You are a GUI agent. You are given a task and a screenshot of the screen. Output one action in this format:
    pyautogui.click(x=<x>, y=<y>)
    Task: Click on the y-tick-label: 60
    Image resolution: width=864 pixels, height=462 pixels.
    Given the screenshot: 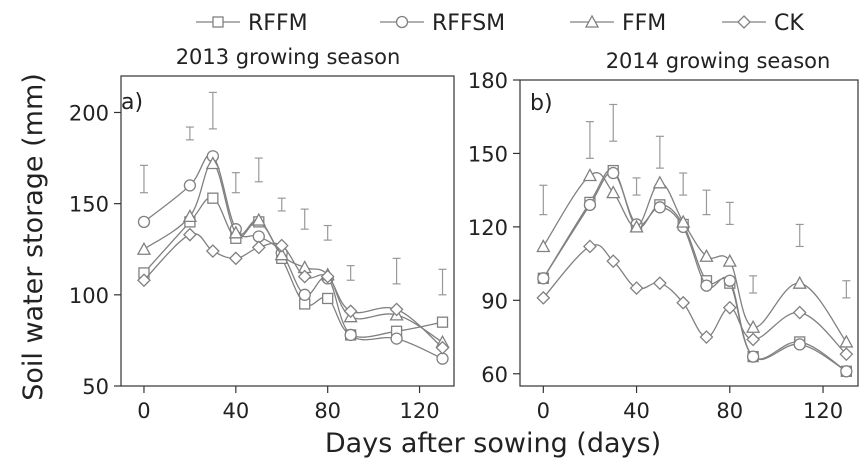 What is the action you would take?
    pyautogui.click(x=494, y=375)
    